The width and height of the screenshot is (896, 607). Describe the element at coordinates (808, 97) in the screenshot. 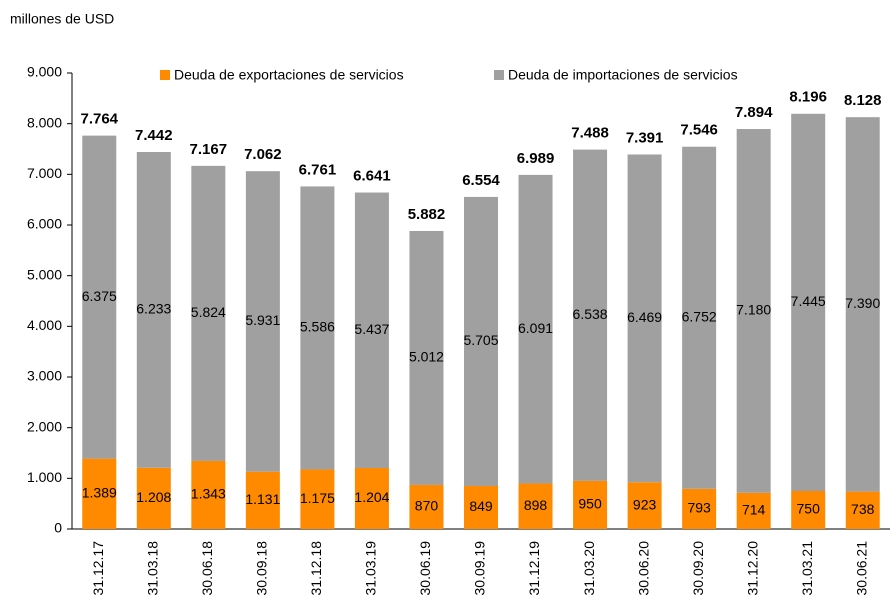

I see `total-label: 8.196` at that location.